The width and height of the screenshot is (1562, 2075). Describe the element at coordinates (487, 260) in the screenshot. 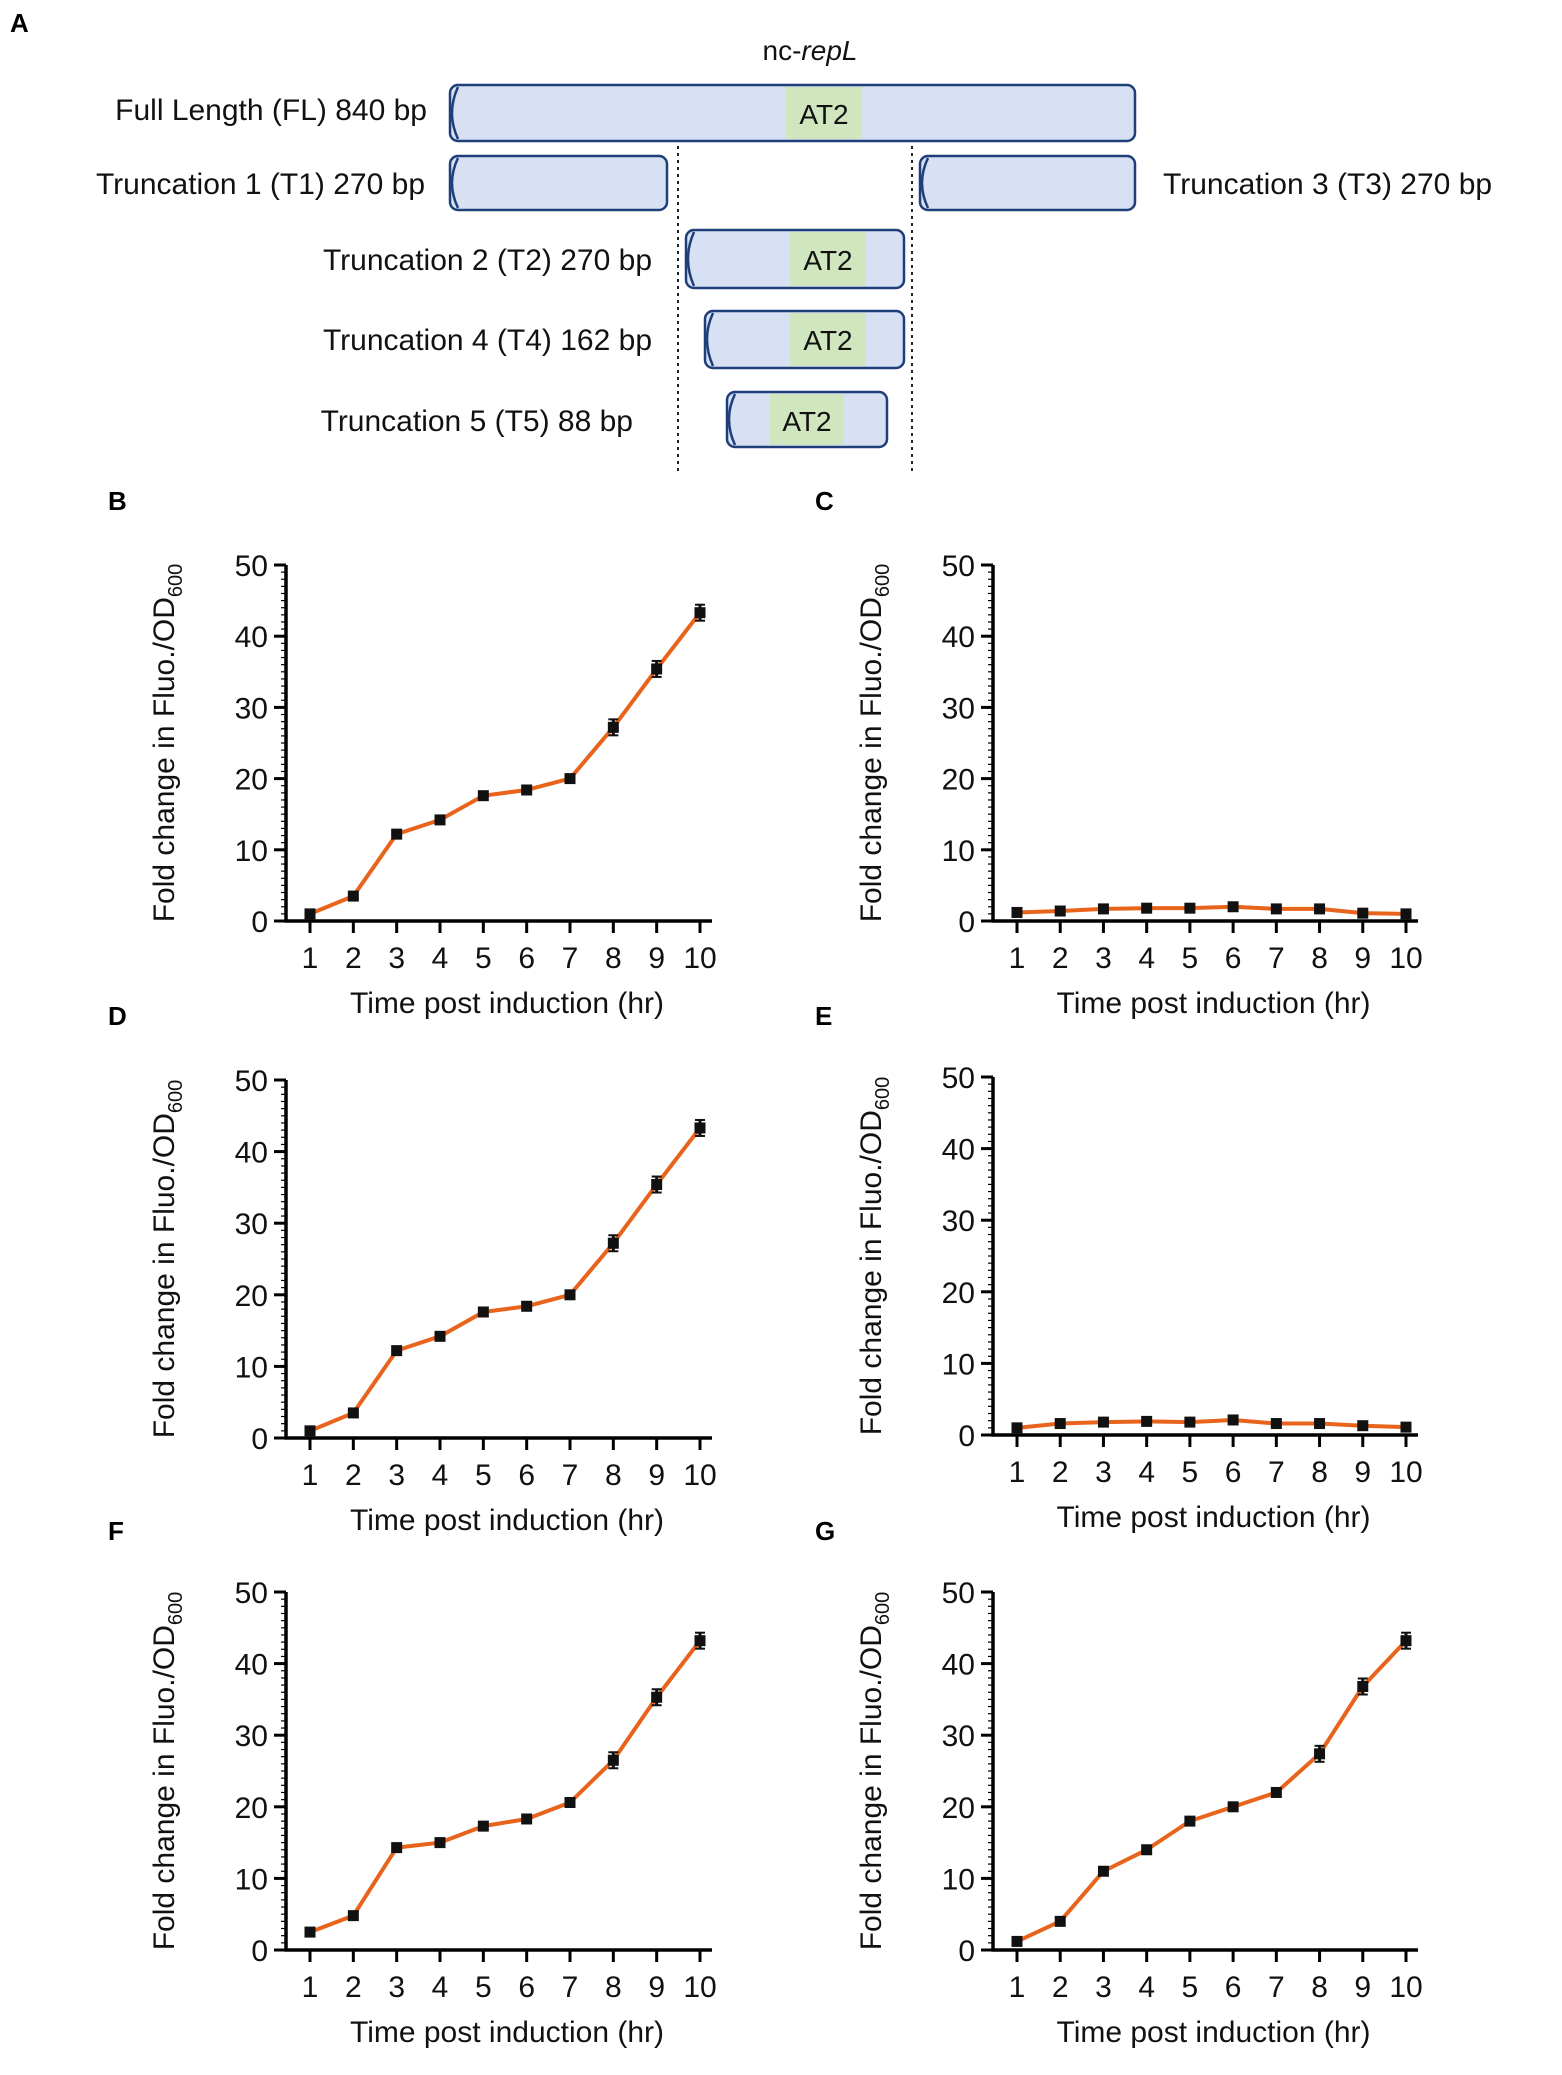

I see `construct-label-t2: Truncation 2 (T2) 270 bp` at that location.